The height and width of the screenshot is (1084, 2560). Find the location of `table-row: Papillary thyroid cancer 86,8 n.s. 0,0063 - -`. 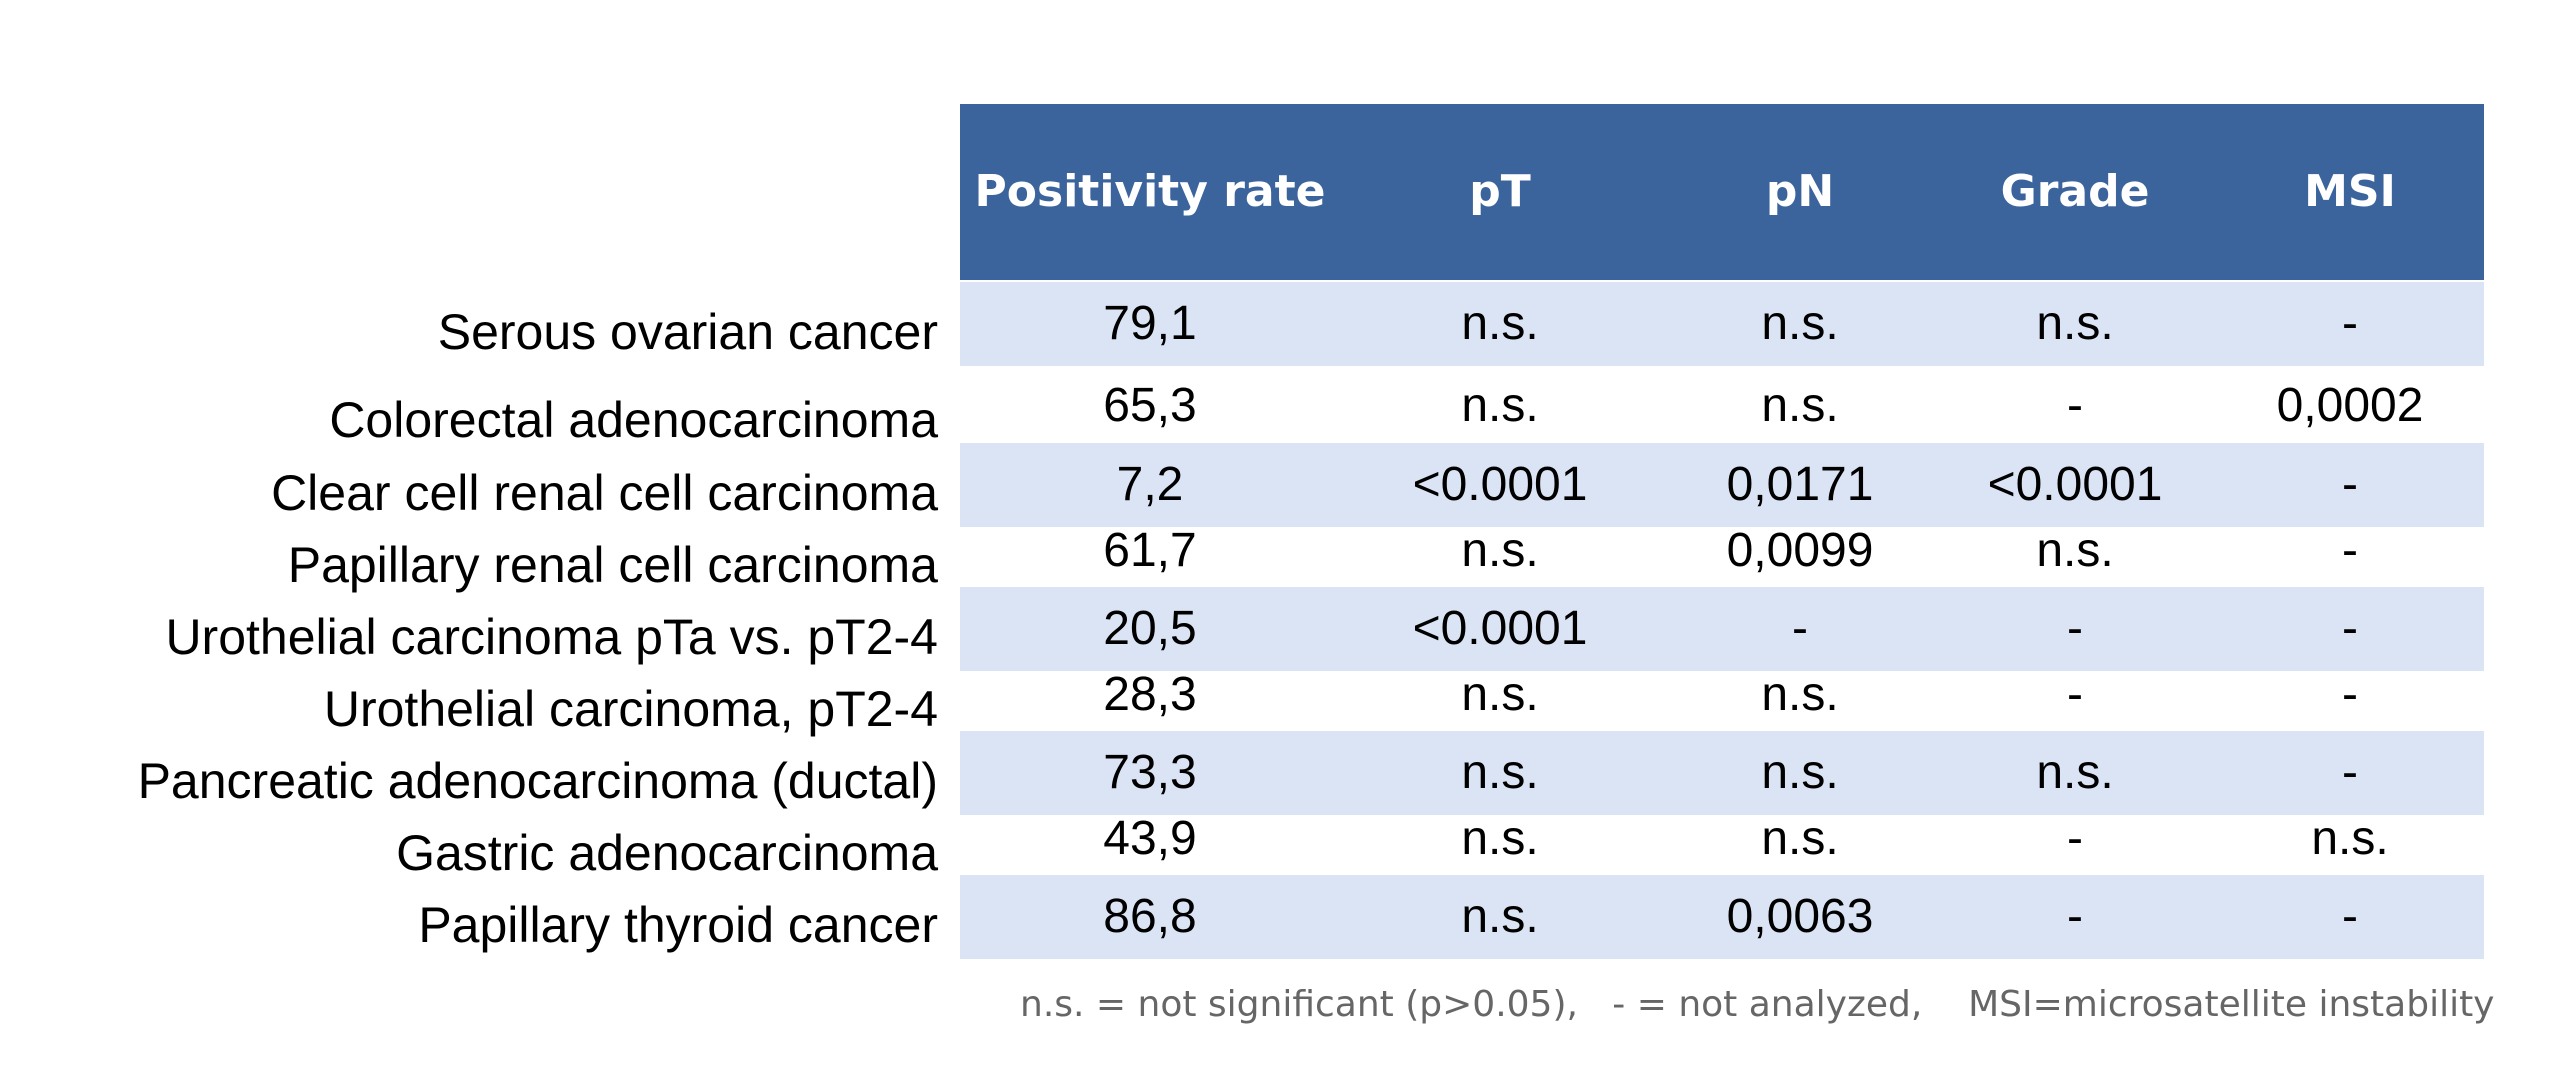

table-row: Papillary thyroid cancer 86,8 n.s. 0,0063 - - is located at coordinates (1242, 917).